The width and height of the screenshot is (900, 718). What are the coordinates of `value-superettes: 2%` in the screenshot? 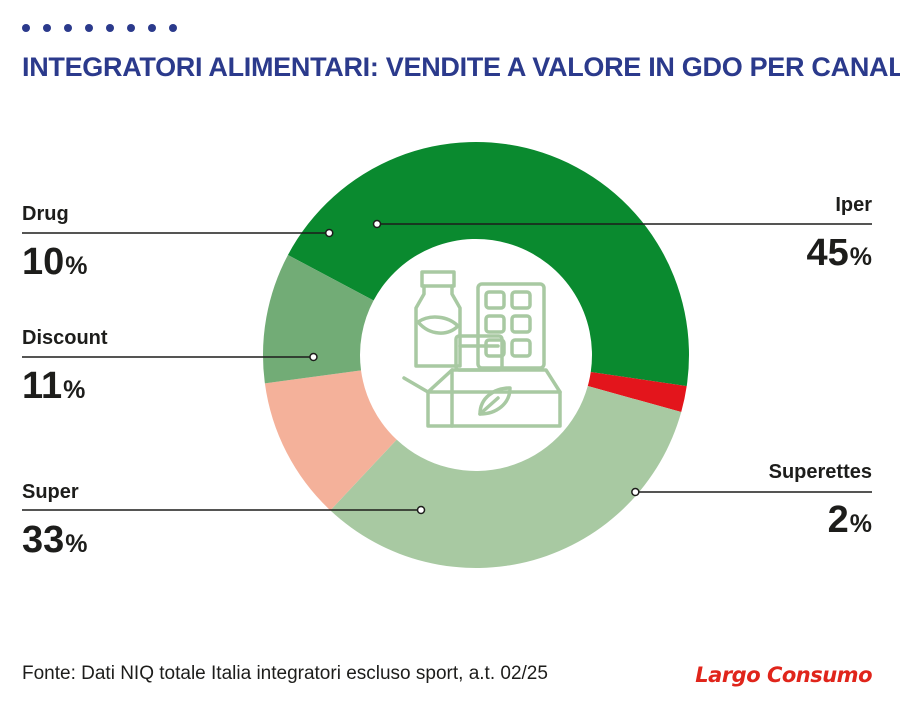 It's located at (850, 520).